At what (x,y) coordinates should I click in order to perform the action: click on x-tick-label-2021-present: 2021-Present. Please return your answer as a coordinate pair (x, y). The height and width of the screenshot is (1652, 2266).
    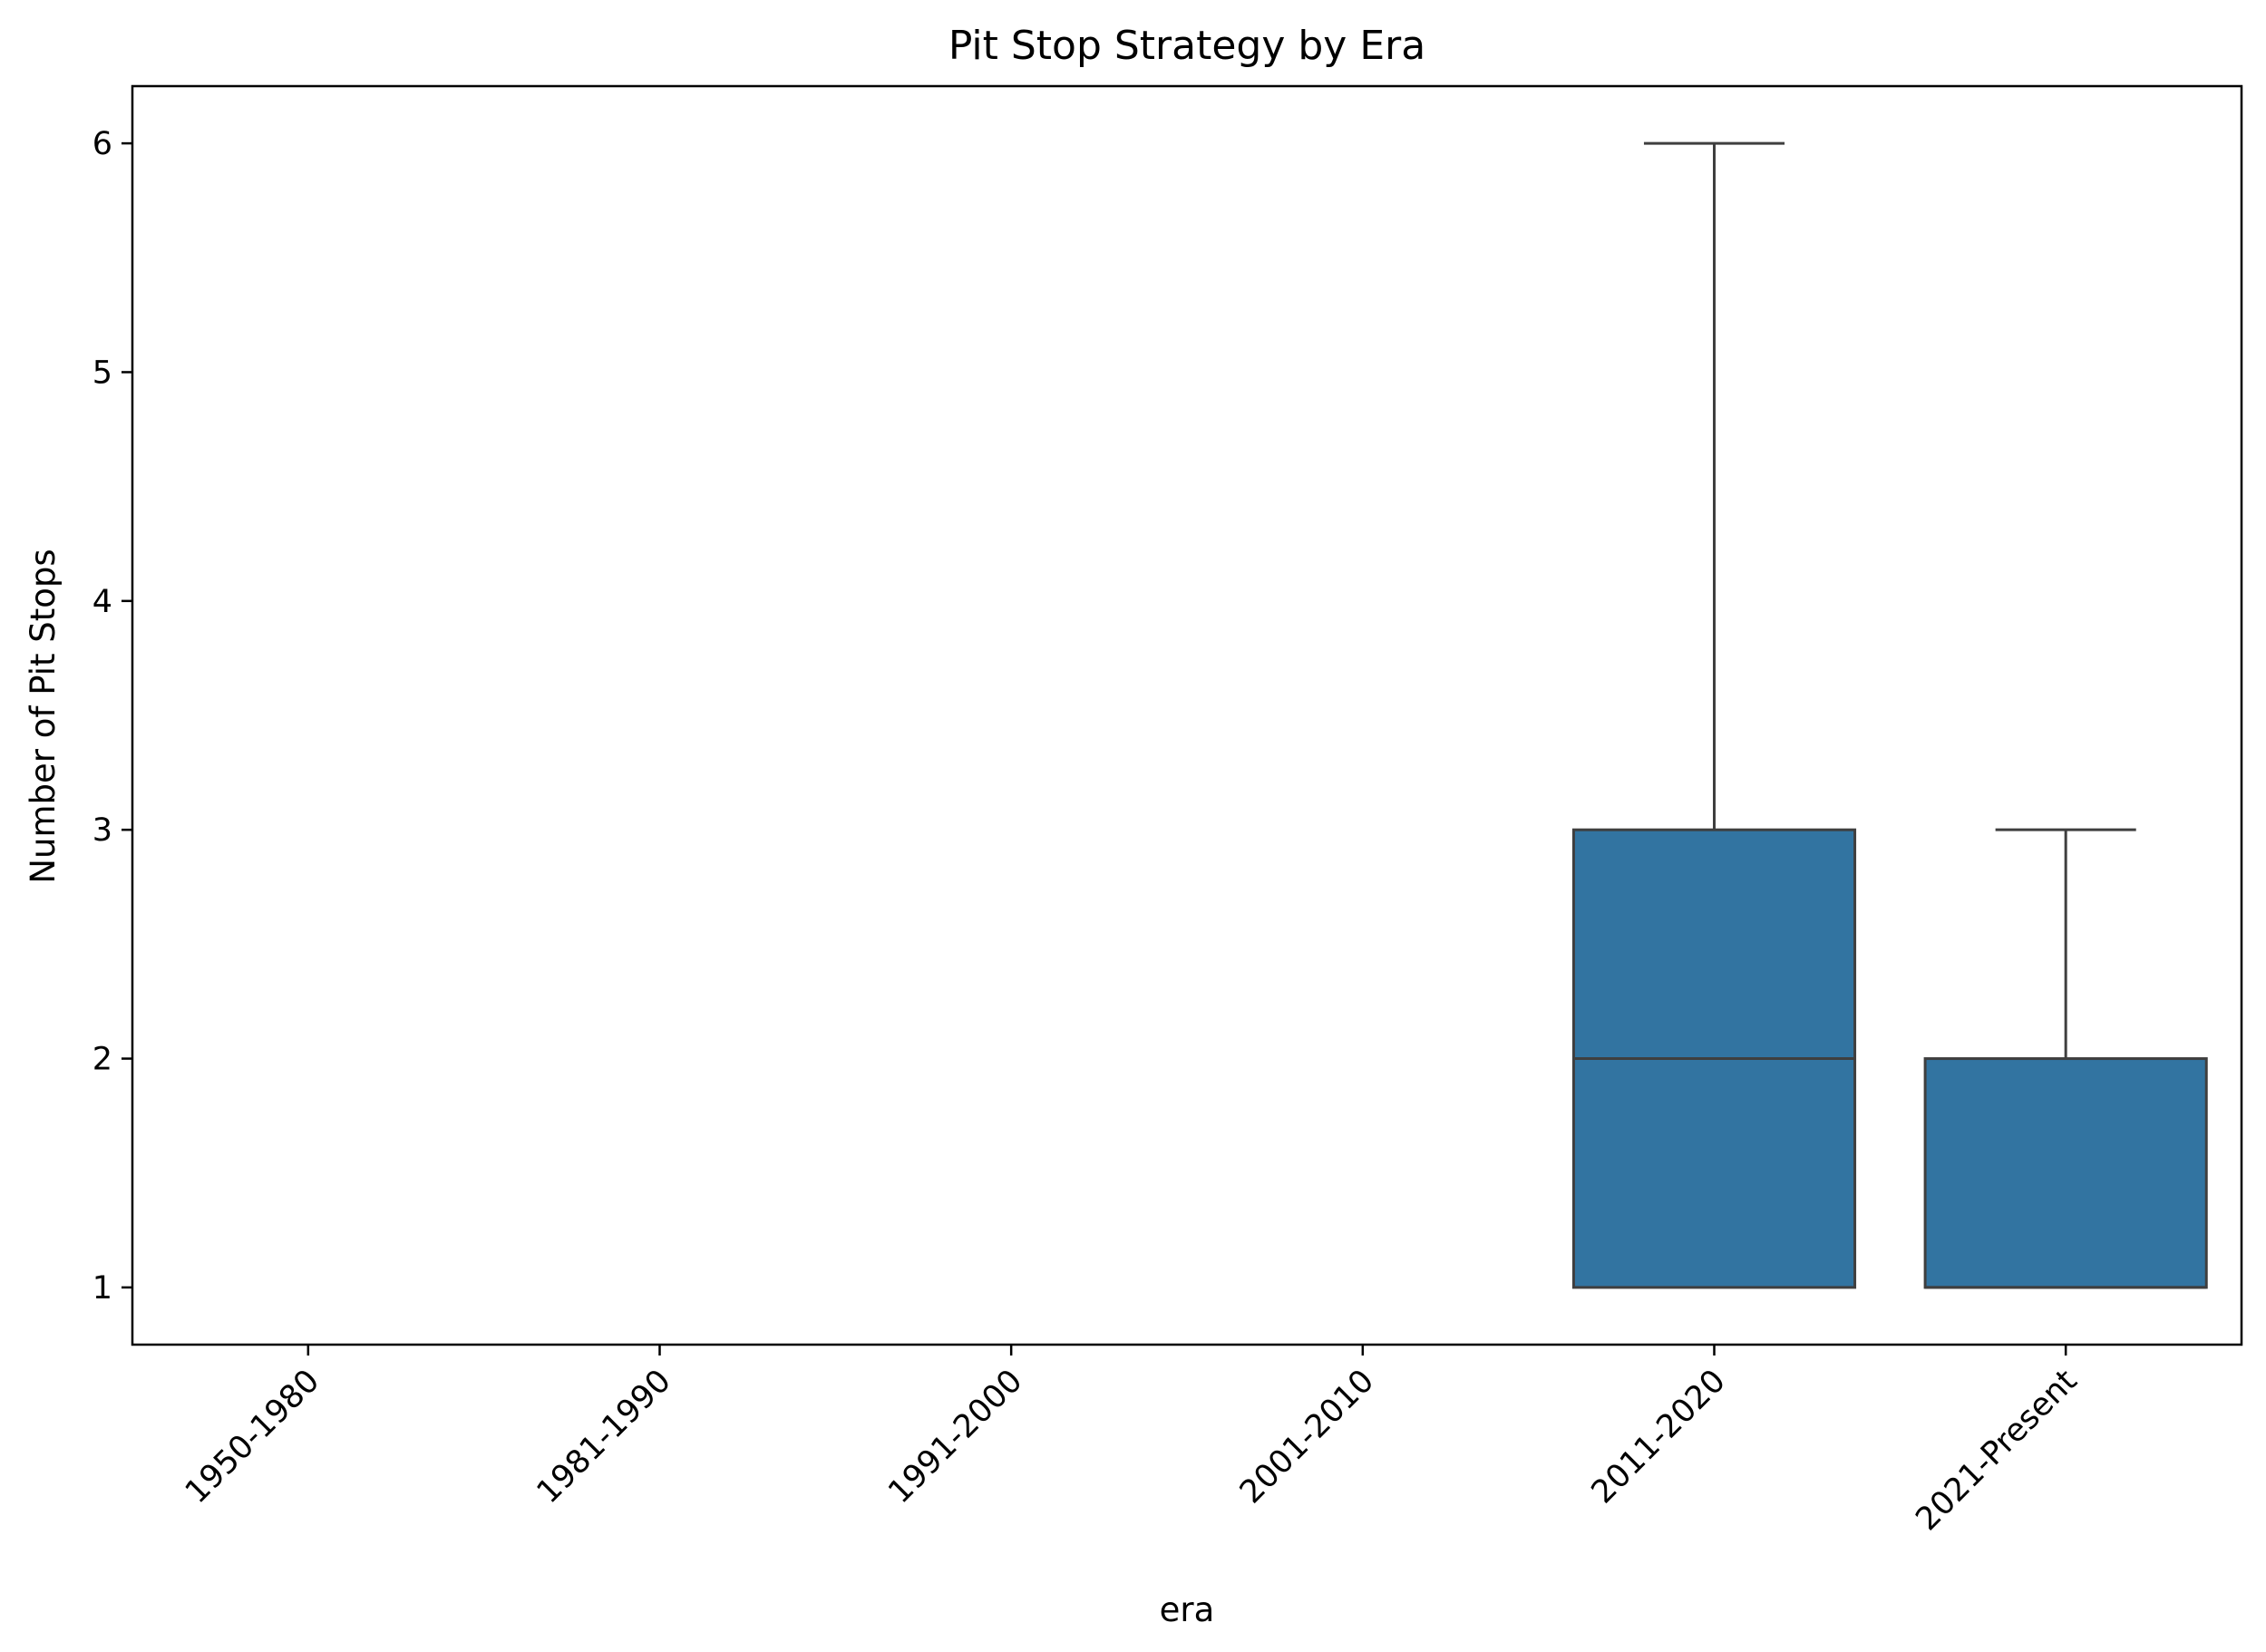
    Looking at the image, I should click on (1997, 1450).